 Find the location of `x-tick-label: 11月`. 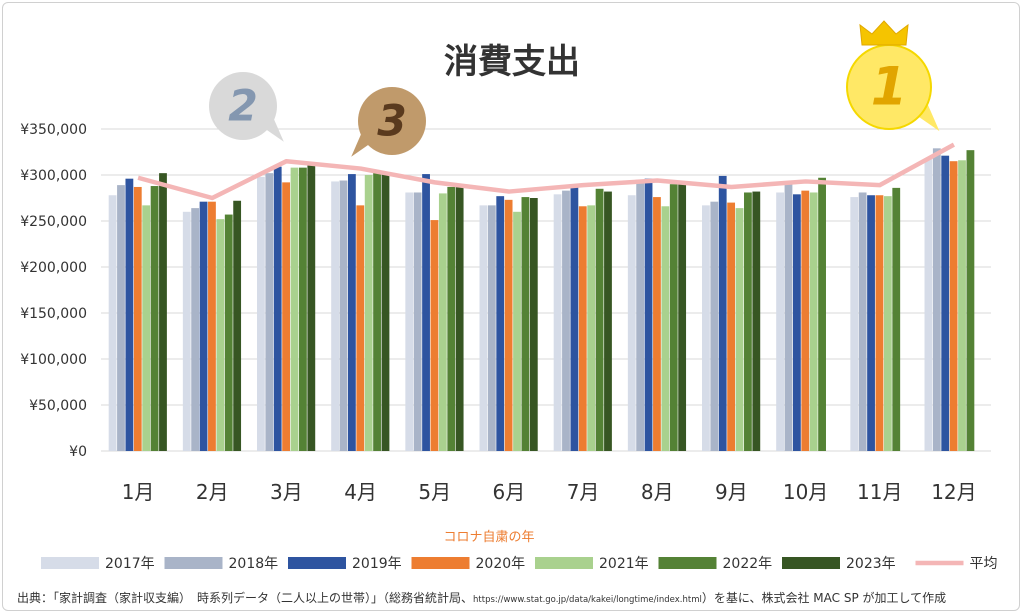

x-tick-label: 11月 is located at coordinates (879, 492).